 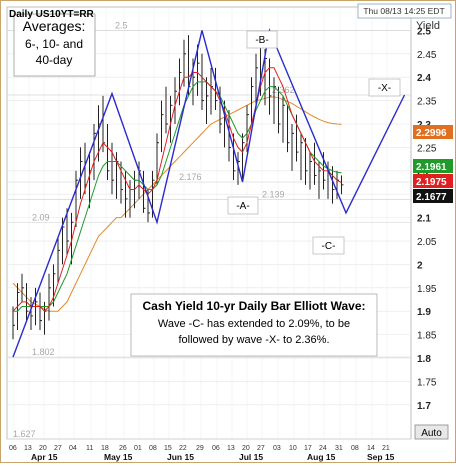 What do you see at coordinates (138, 448) in the screenshot?
I see `x-day-label: 01` at bounding box center [138, 448].